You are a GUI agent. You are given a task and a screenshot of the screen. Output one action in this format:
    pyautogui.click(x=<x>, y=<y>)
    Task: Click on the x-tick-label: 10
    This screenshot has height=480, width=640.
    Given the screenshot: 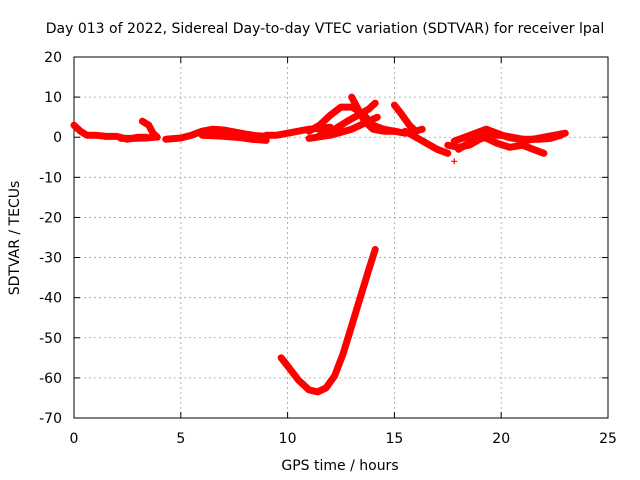 What is the action you would take?
    pyautogui.click(x=288, y=439)
    